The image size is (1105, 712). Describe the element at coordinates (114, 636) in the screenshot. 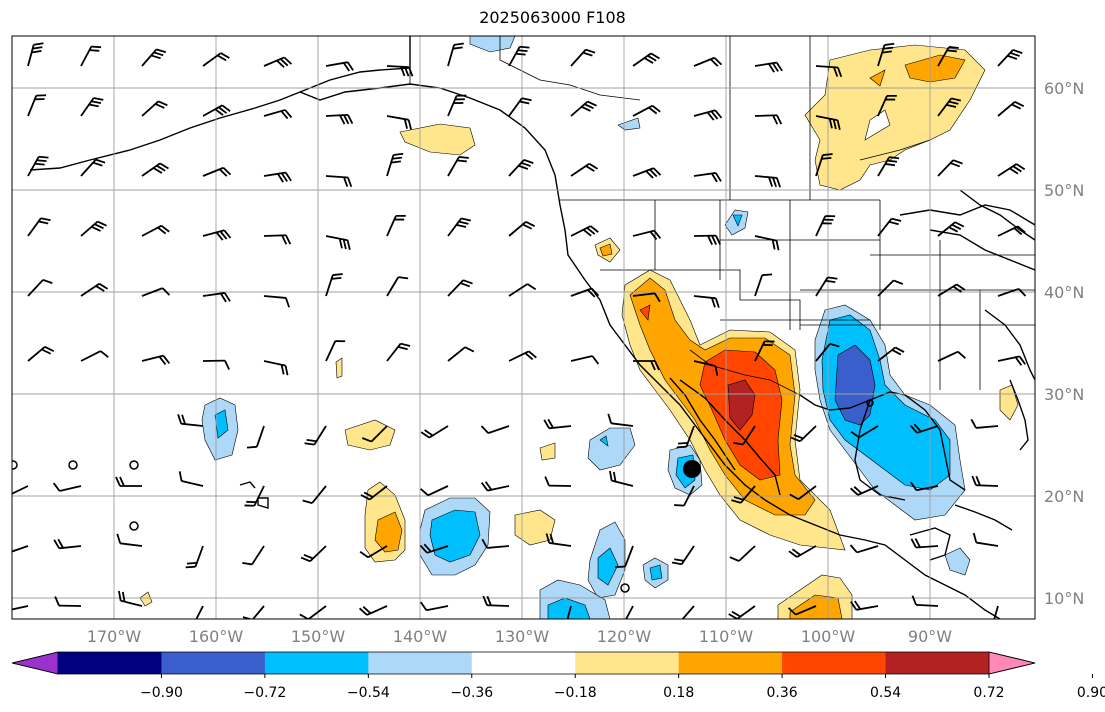

I see `longitude-label: 170°W` at that location.